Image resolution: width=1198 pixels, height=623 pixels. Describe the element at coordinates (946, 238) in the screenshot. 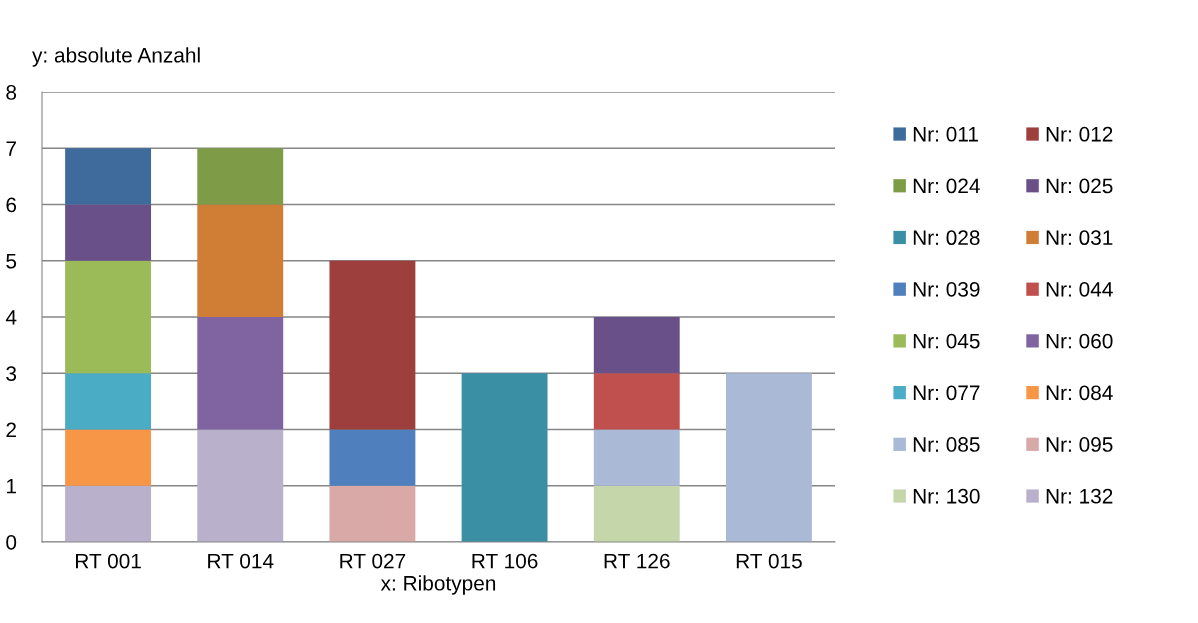

I see `legend-label: Nr: 028` at that location.